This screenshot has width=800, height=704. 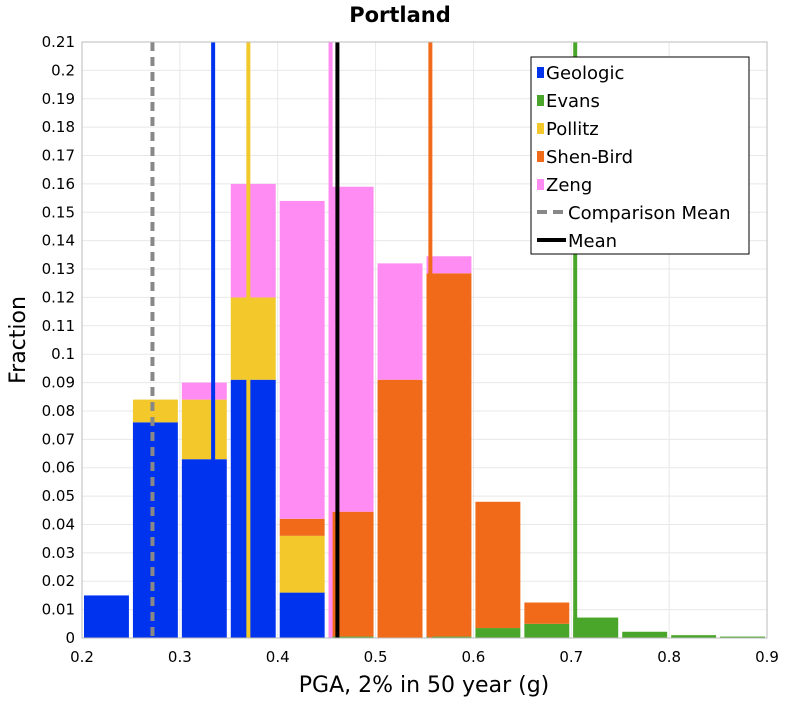 I want to click on legend-swatch-evans, so click(x=540, y=100).